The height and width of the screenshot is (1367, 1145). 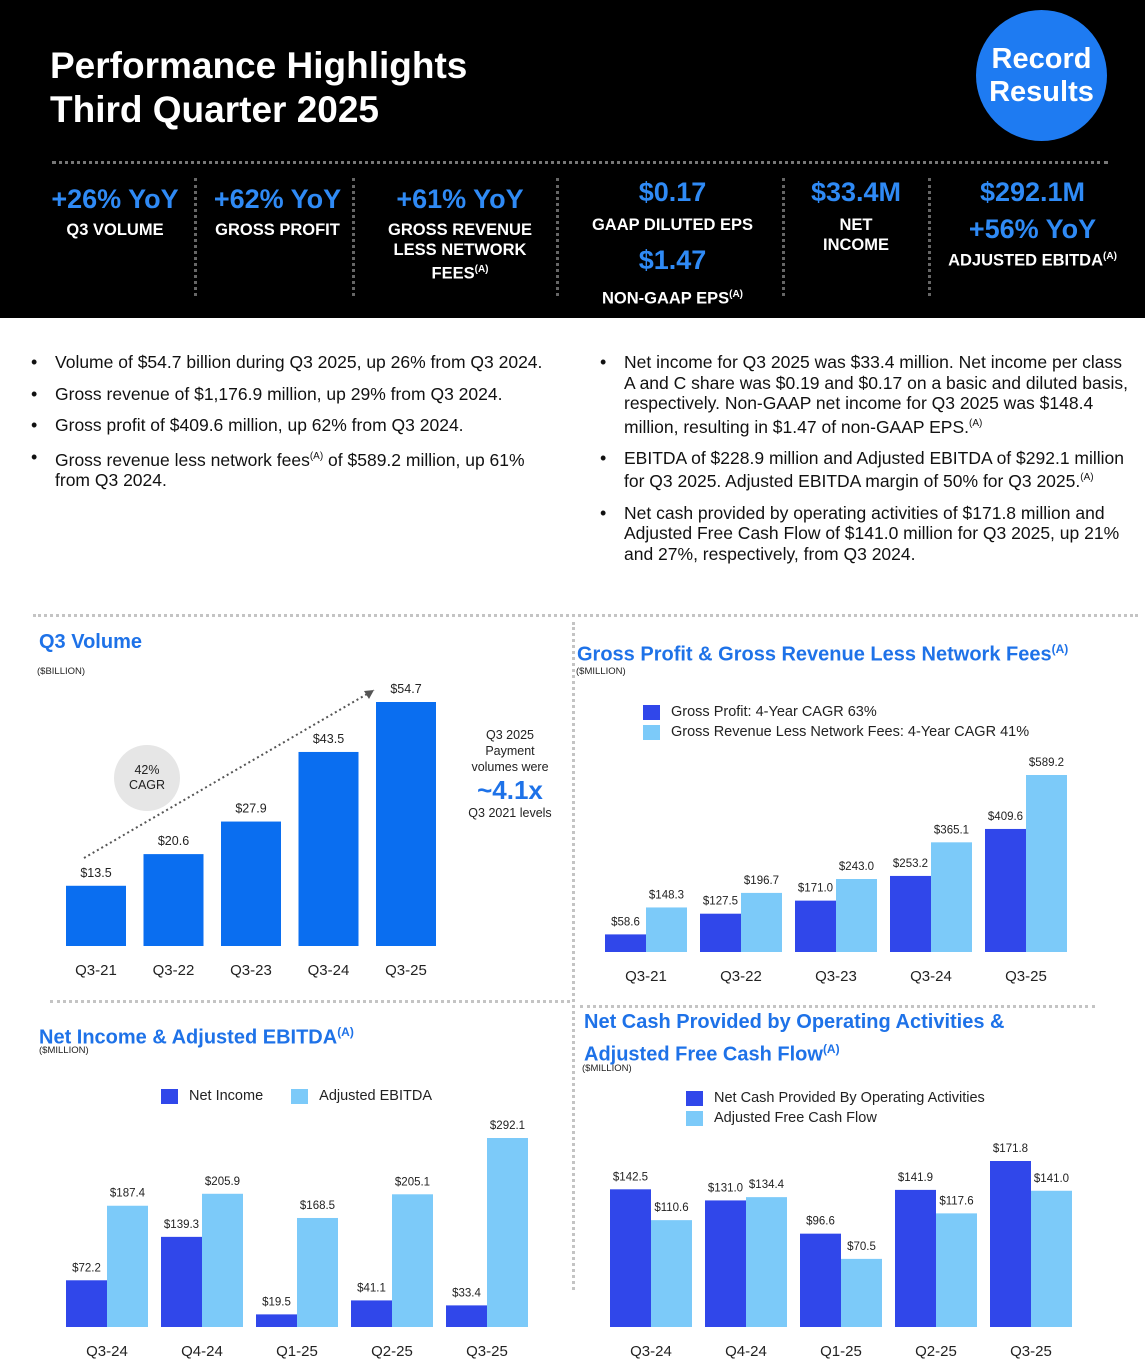 What do you see at coordinates (466, 1293) in the screenshot?
I see `net-income-data-label: $33.4` at bounding box center [466, 1293].